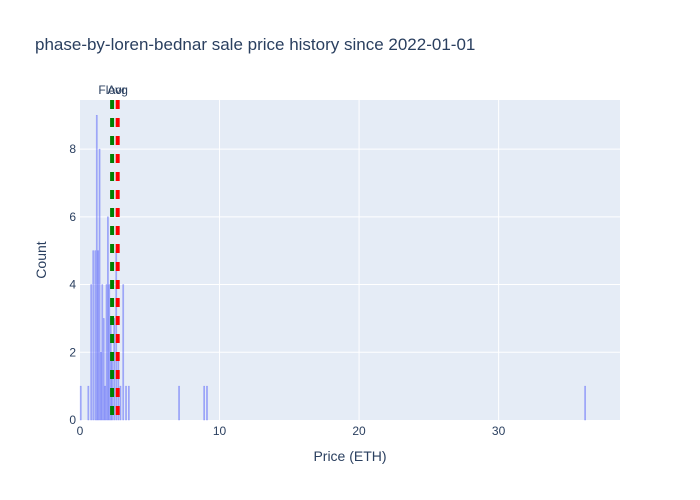 This screenshot has height=500, width=700. What do you see at coordinates (349, 456) in the screenshot?
I see `x-axis-title: Price (ETH)` at bounding box center [349, 456].